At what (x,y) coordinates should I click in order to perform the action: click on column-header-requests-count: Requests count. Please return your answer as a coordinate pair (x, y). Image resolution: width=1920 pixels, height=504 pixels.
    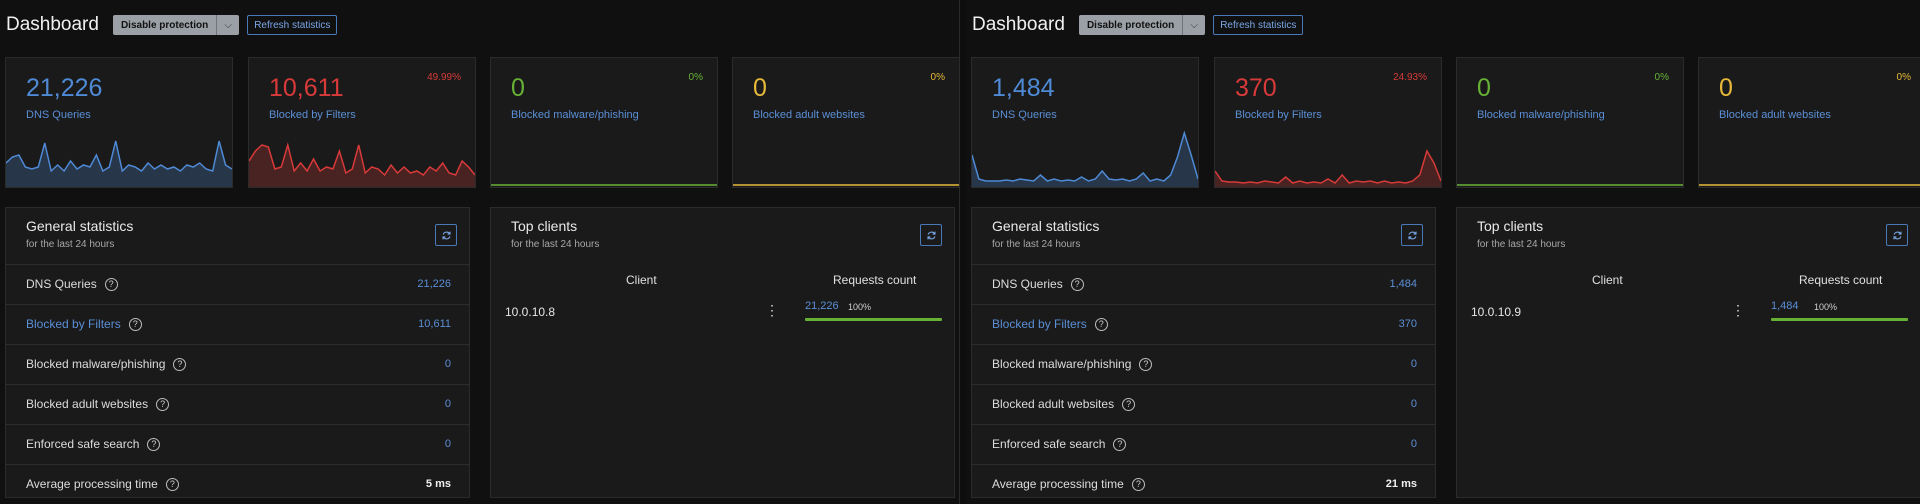
    Looking at the image, I should click on (875, 280).